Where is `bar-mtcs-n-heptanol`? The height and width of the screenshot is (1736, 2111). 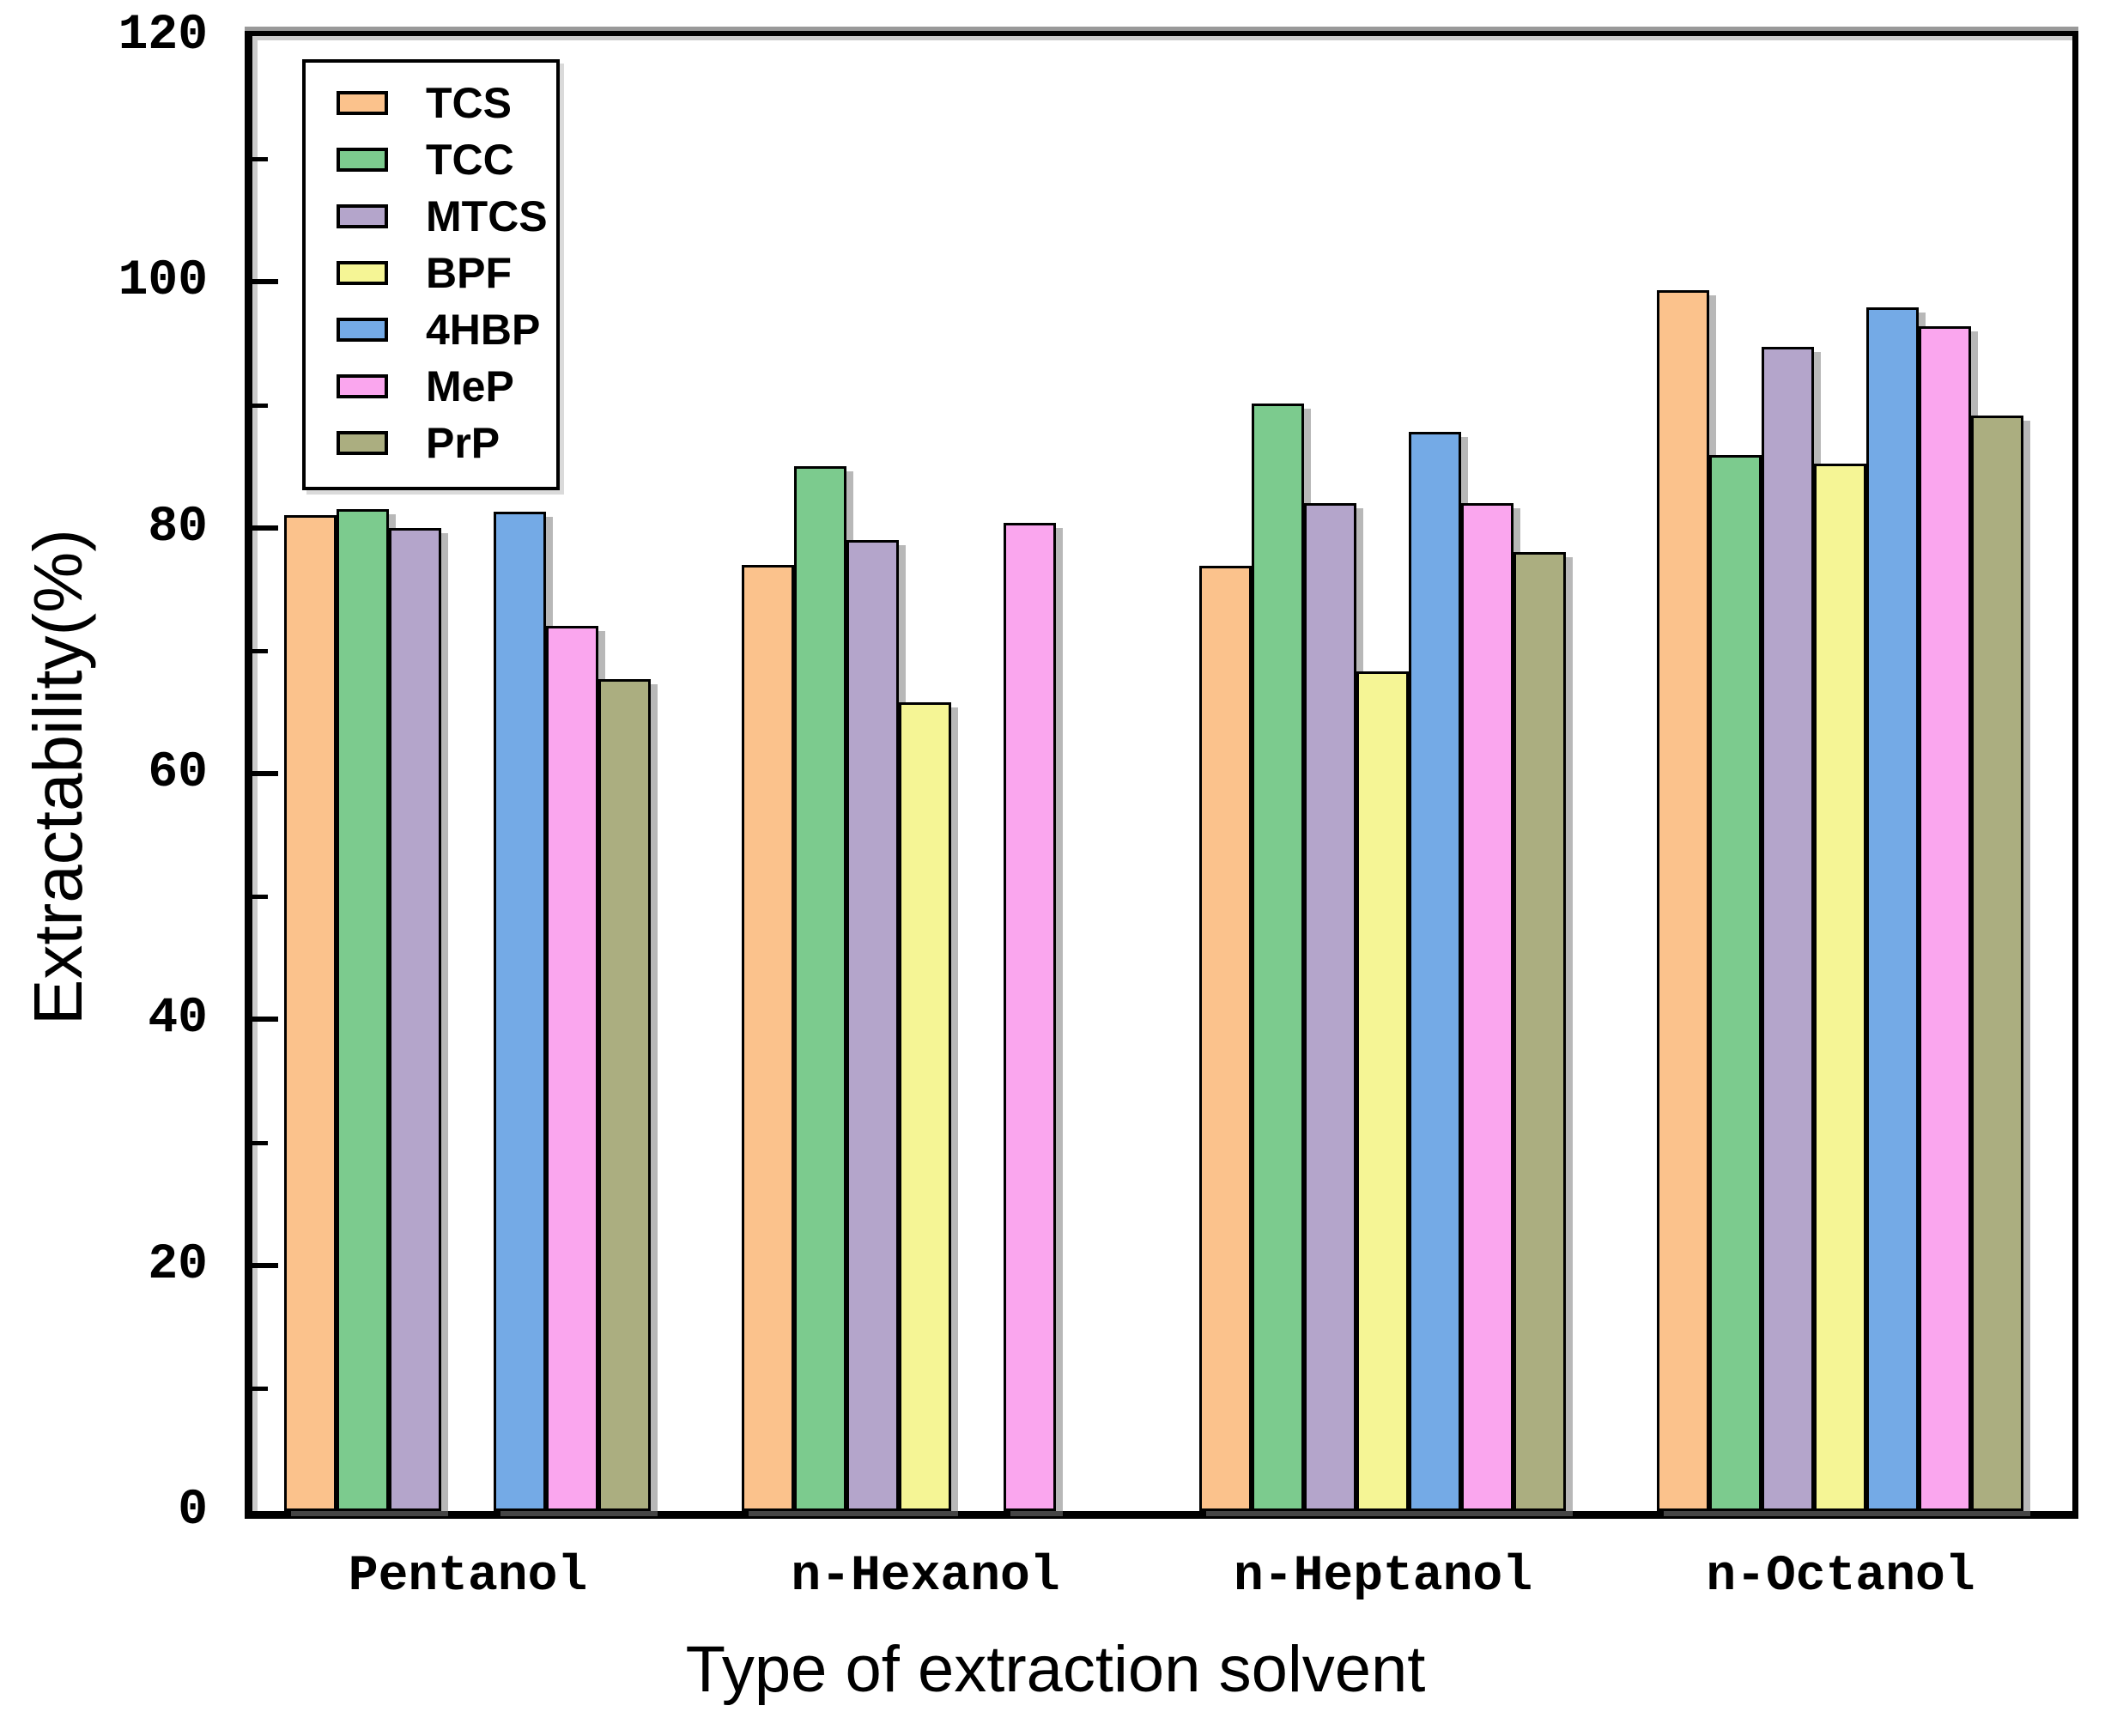 bar-mtcs-n-heptanol is located at coordinates (1330, 1007).